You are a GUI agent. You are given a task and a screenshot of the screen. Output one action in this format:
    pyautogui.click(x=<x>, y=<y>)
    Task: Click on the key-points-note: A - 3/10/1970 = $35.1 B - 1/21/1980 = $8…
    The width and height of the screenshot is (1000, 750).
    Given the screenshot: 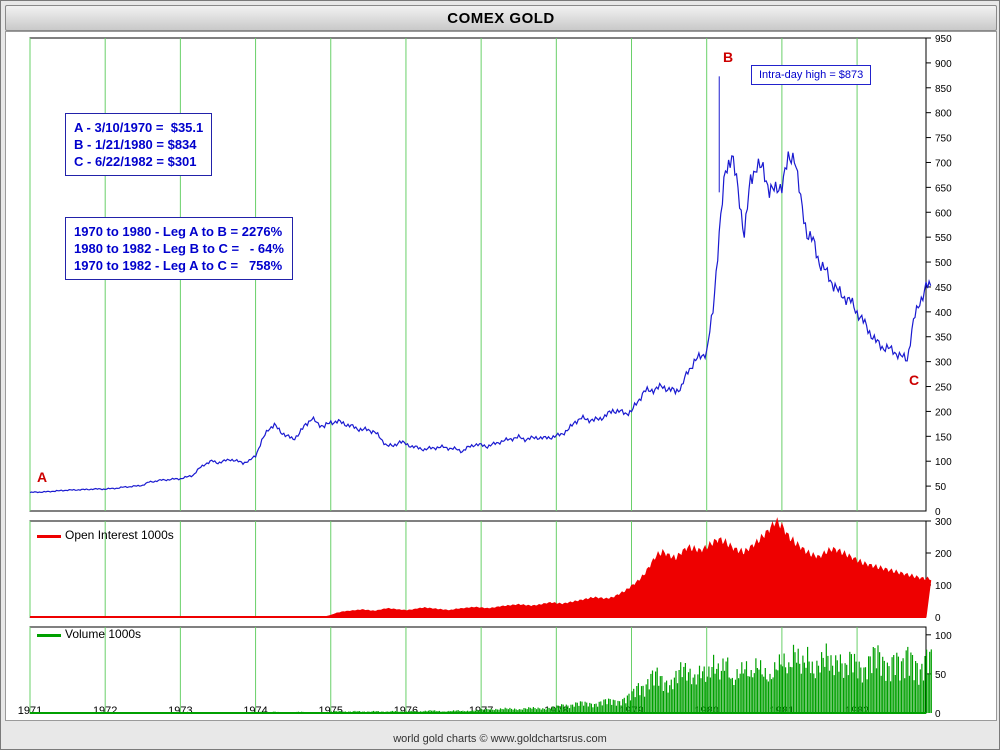 What is the action you would take?
    pyautogui.click(x=139, y=144)
    